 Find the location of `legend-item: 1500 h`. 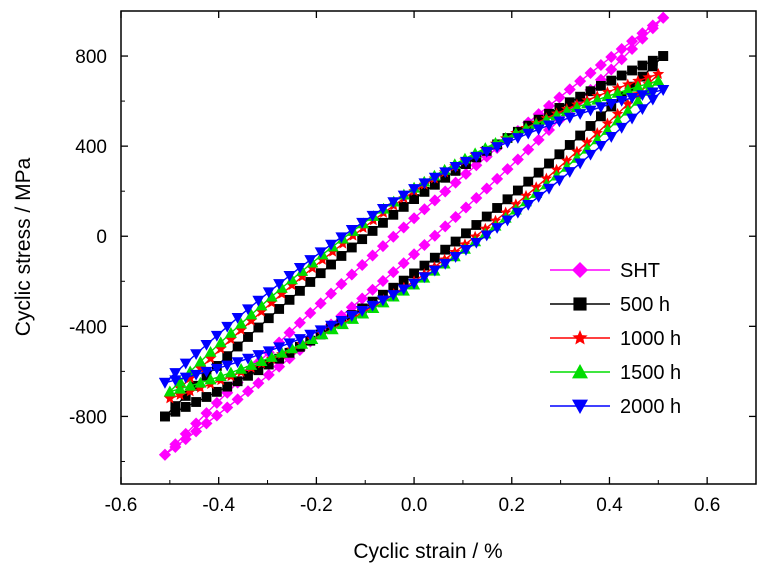

legend-item: 1500 h is located at coordinates (615, 373).